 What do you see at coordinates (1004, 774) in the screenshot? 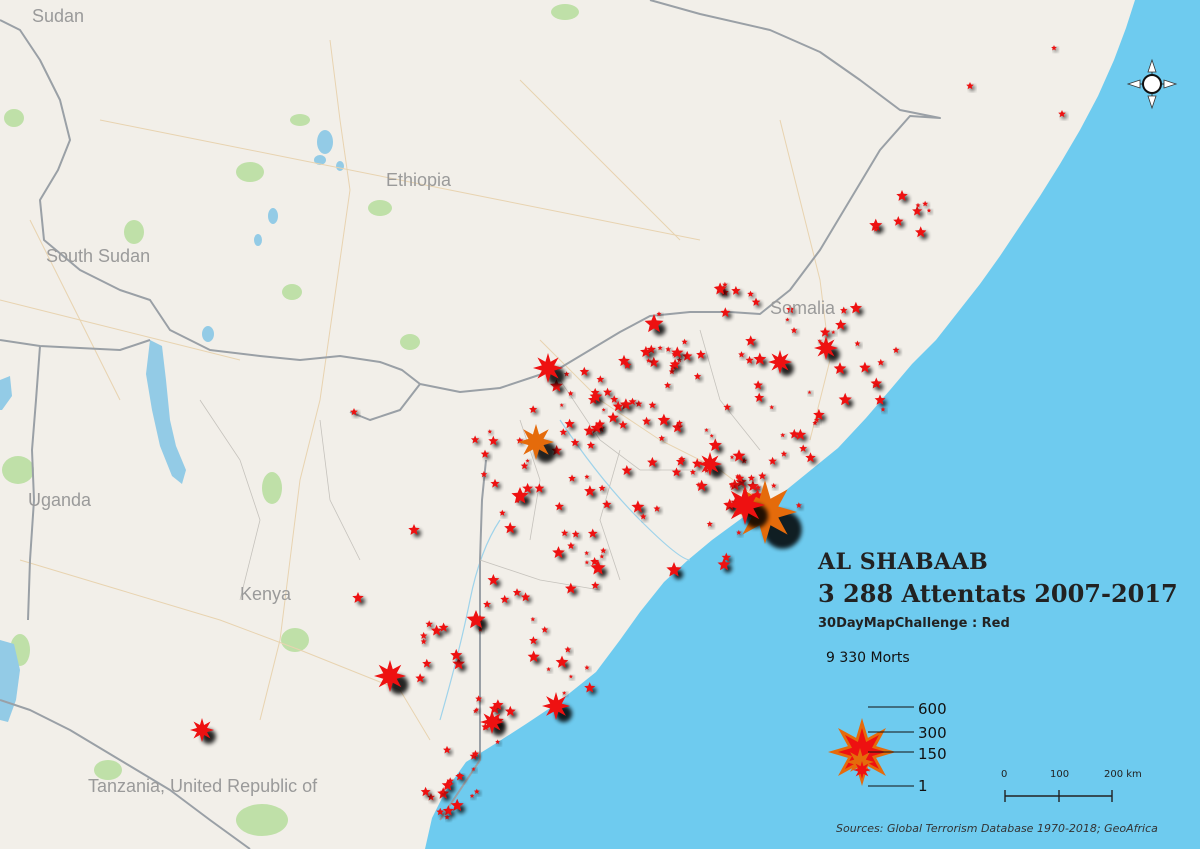
I see `scale-label-0: 0` at bounding box center [1004, 774].